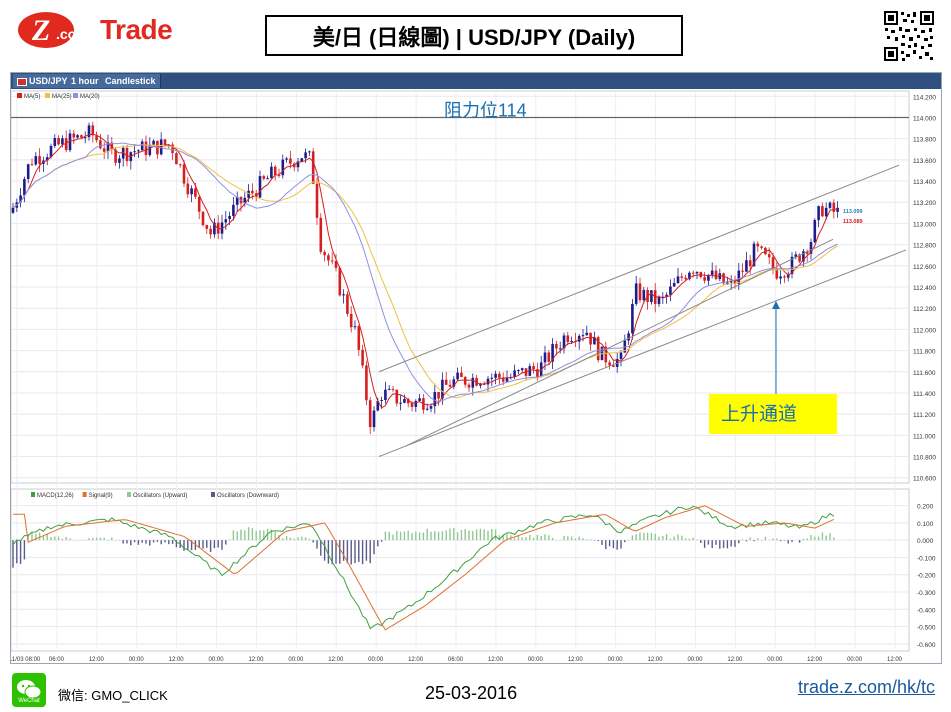 This screenshot has width=951, height=712. Describe the element at coordinates (62, 97) in the screenshot. I see `legend-label: MA(25)` at that location.